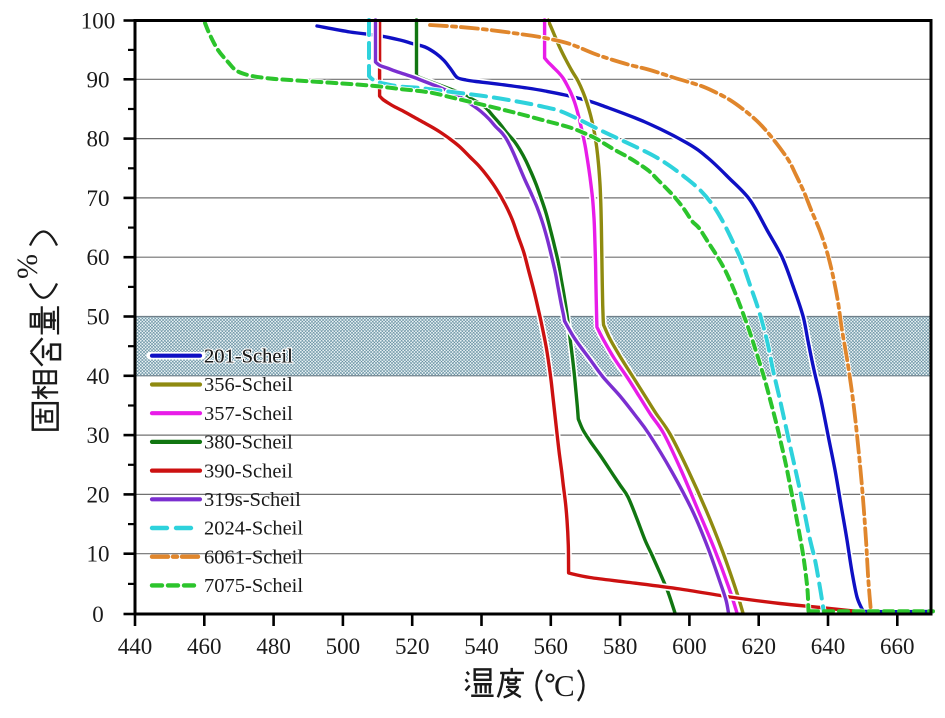 The height and width of the screenshot is (718, 945). What do you see at coordinates (248, 443) in the screenshot?
I see `svg-text: 380-Scheil` at bounding box center [248, 443].